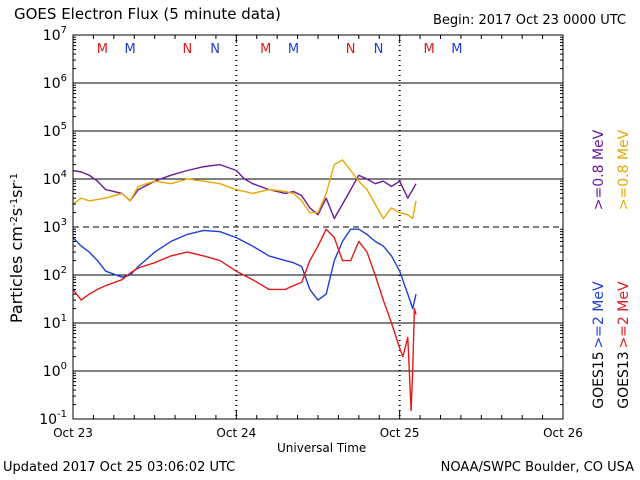  I want to click on y-tick-label: 10⁷, so click(55, 34).